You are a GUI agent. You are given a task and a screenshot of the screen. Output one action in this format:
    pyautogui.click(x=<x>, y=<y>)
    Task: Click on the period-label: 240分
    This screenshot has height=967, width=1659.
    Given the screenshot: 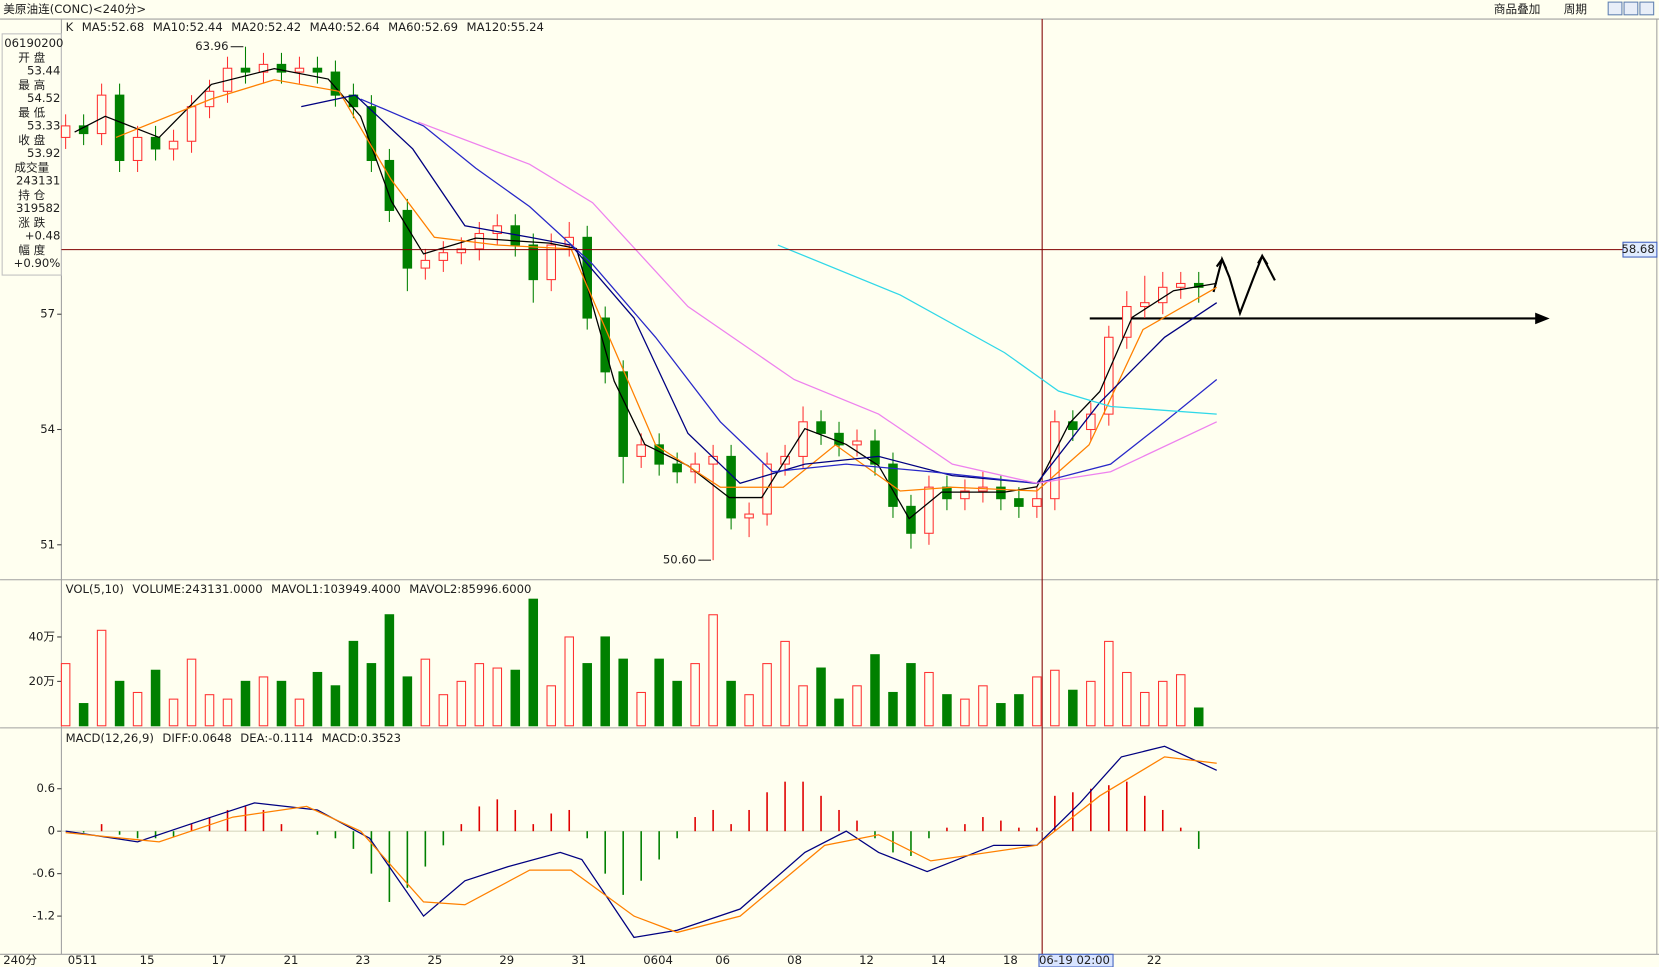 What is the action you would take?
    pyautogui.click(x=20, y=960)
    